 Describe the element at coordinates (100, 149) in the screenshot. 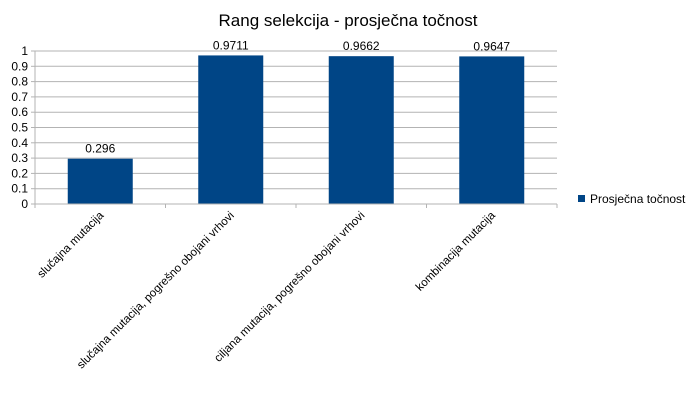

I see `data-label: 0.296` at that location.